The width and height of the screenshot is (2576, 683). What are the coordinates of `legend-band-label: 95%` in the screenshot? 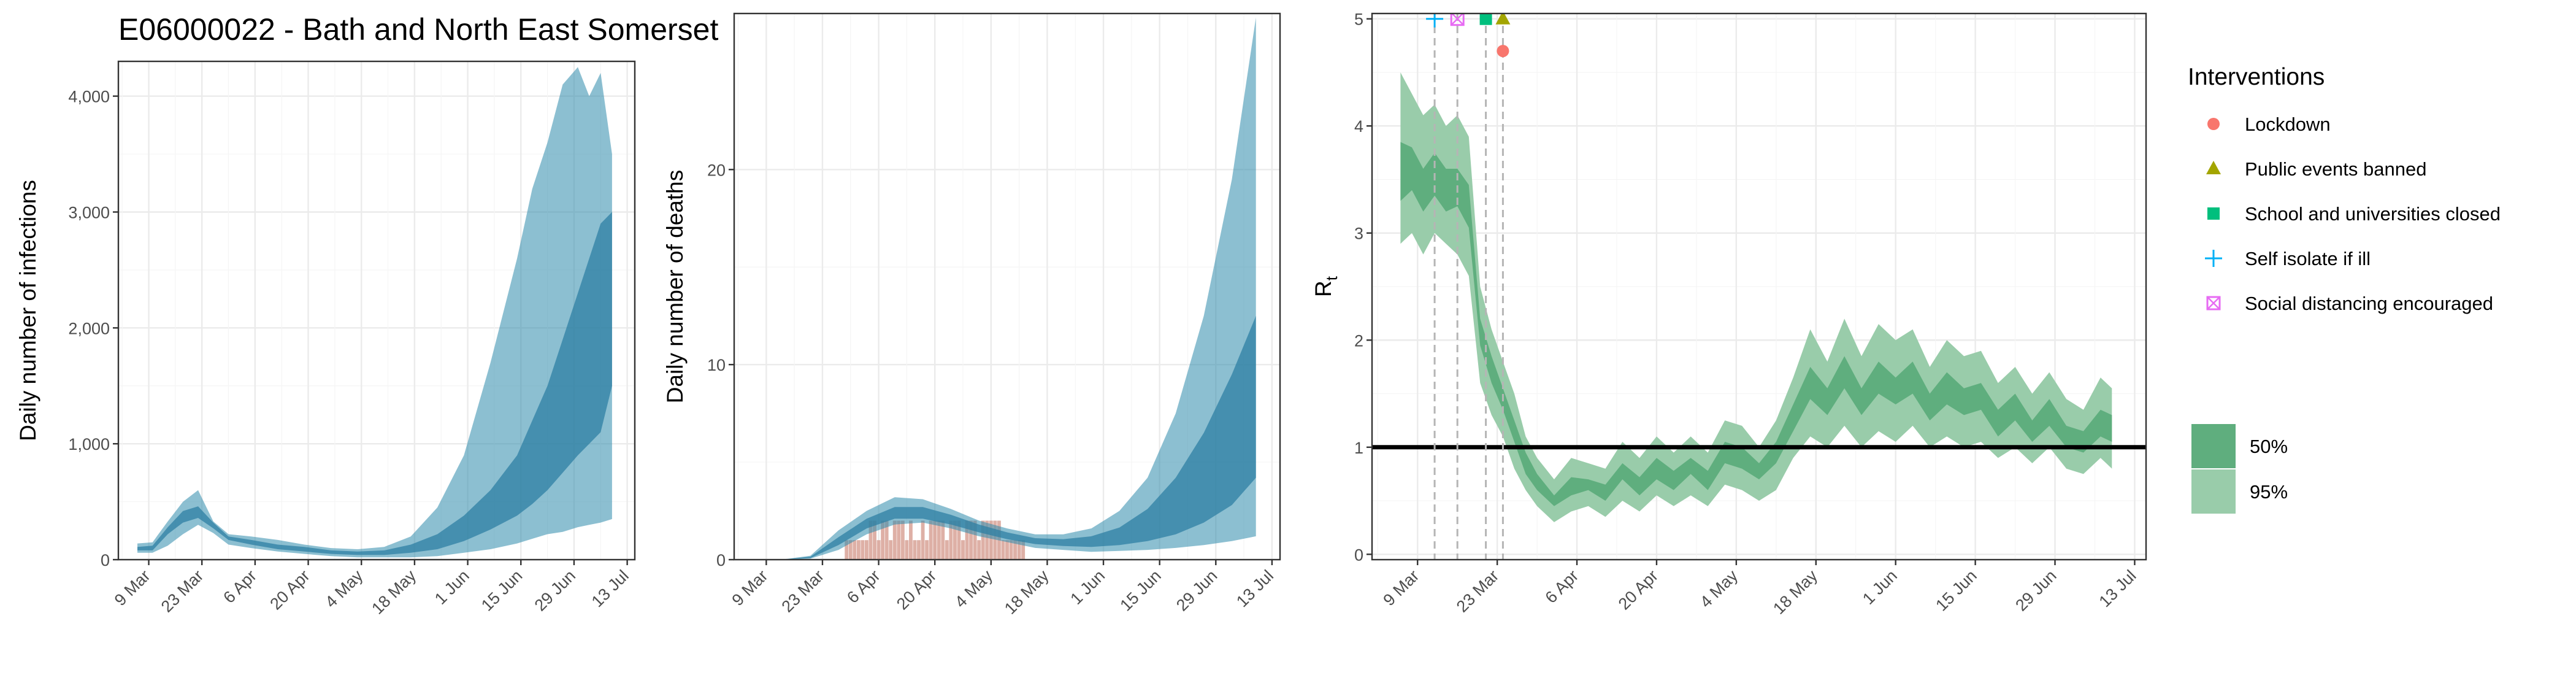 It's located at (2269, 492).